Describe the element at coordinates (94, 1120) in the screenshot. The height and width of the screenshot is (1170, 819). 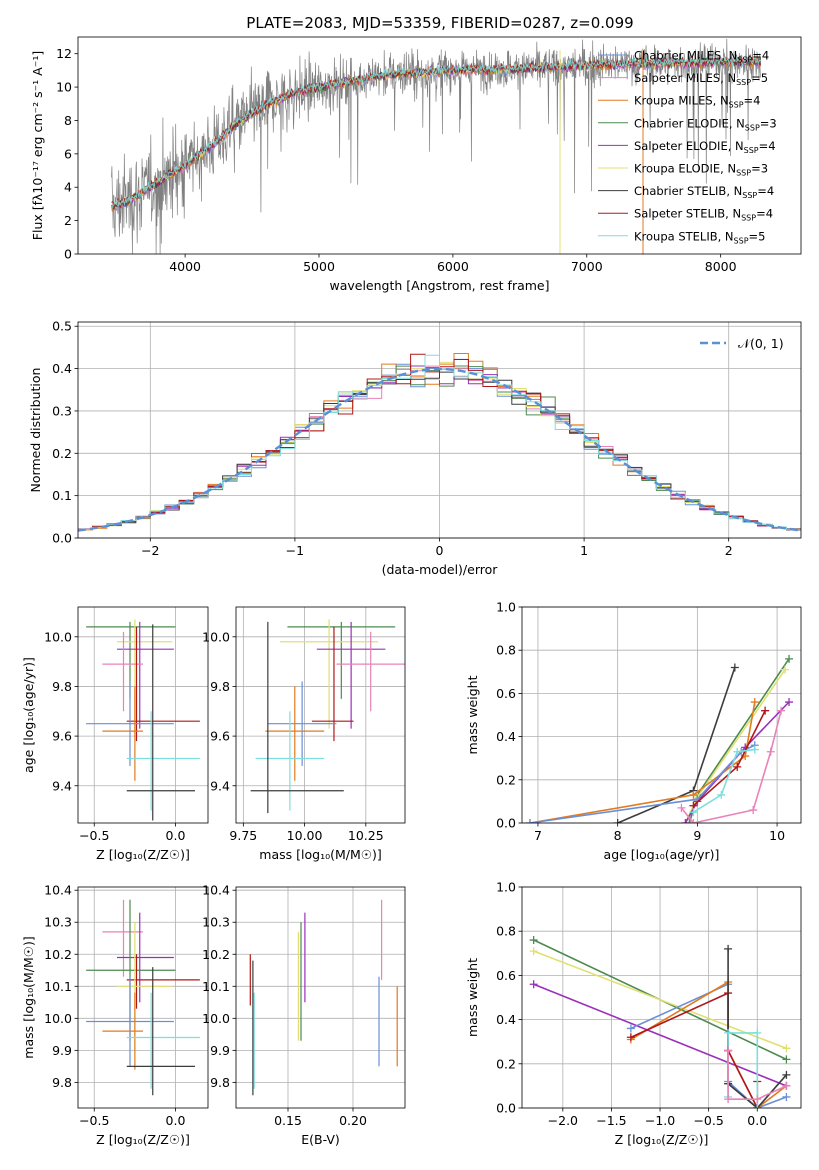
I see `x-tick-label: −0.5` at that location.